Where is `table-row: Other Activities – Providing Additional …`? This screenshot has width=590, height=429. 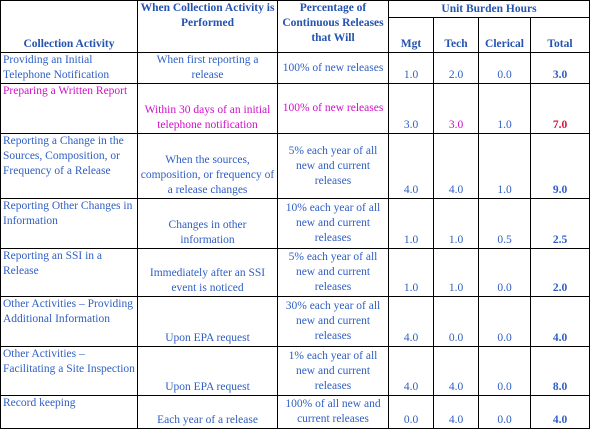
table-row: Other Activities – Providing Additional … is located at coordinates (295, 321).